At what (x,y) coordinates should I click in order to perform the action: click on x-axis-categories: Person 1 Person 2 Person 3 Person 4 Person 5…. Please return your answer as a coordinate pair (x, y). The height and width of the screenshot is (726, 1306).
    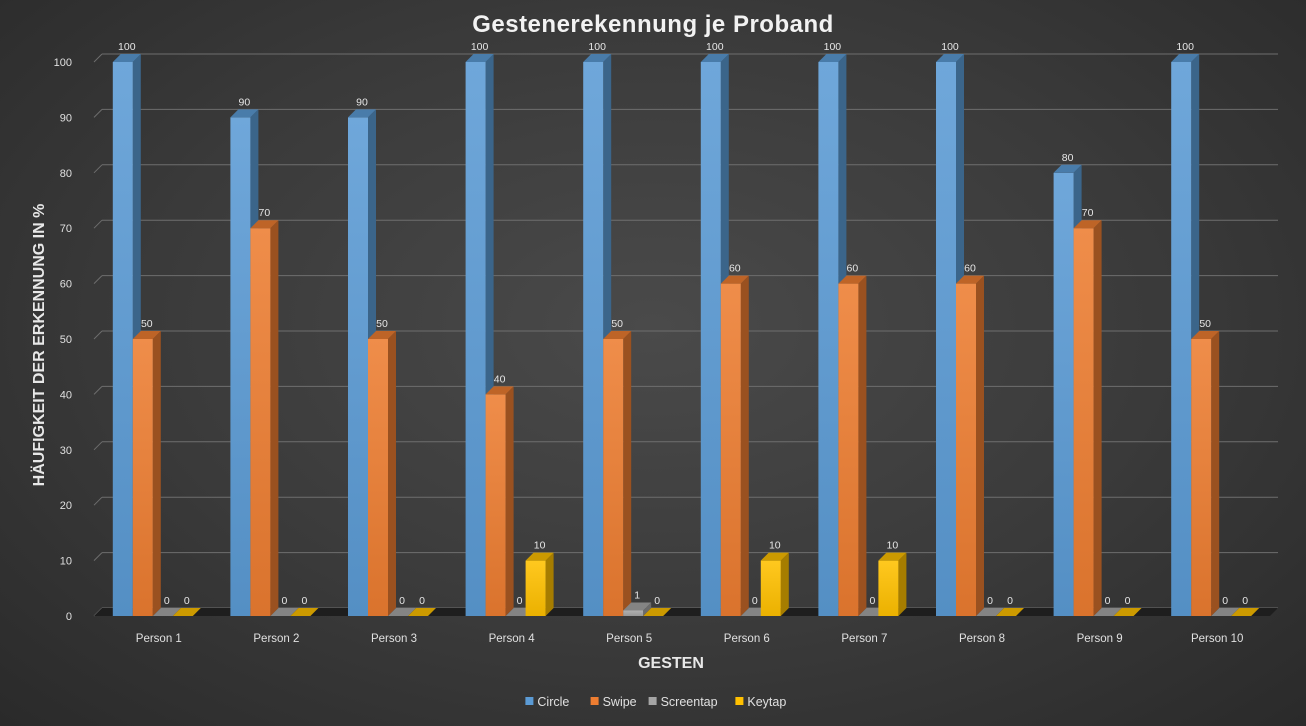
    Looking at the image, I should click on (690, 639).